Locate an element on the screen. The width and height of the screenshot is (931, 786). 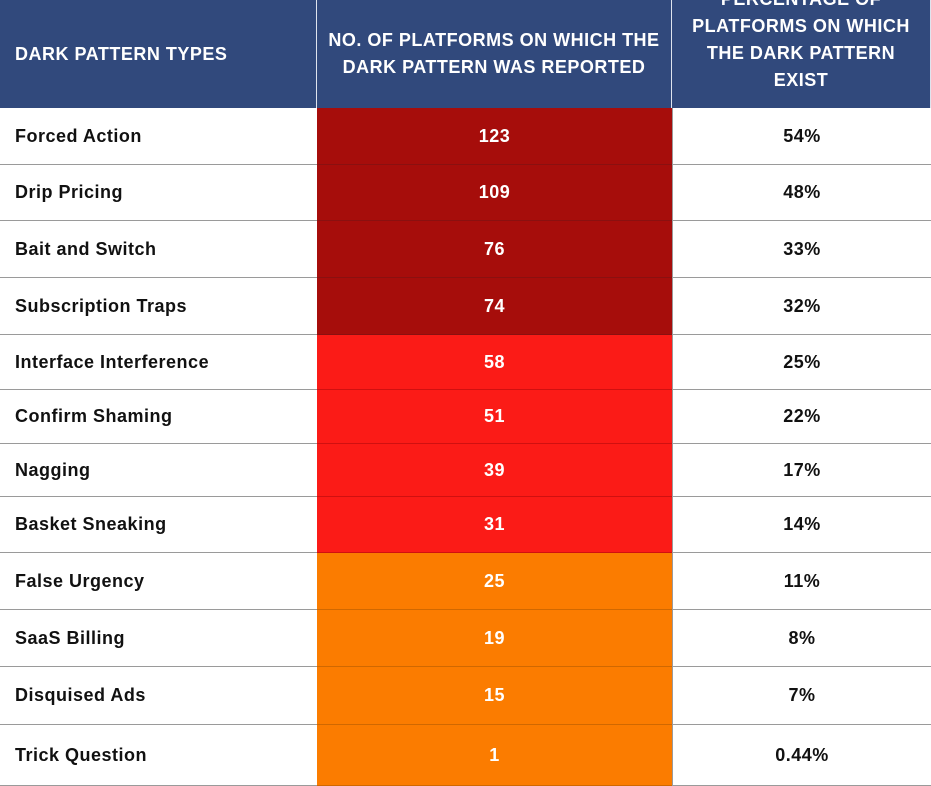
type-cell: Confirm Shaming is located at coordinates (158, 417).